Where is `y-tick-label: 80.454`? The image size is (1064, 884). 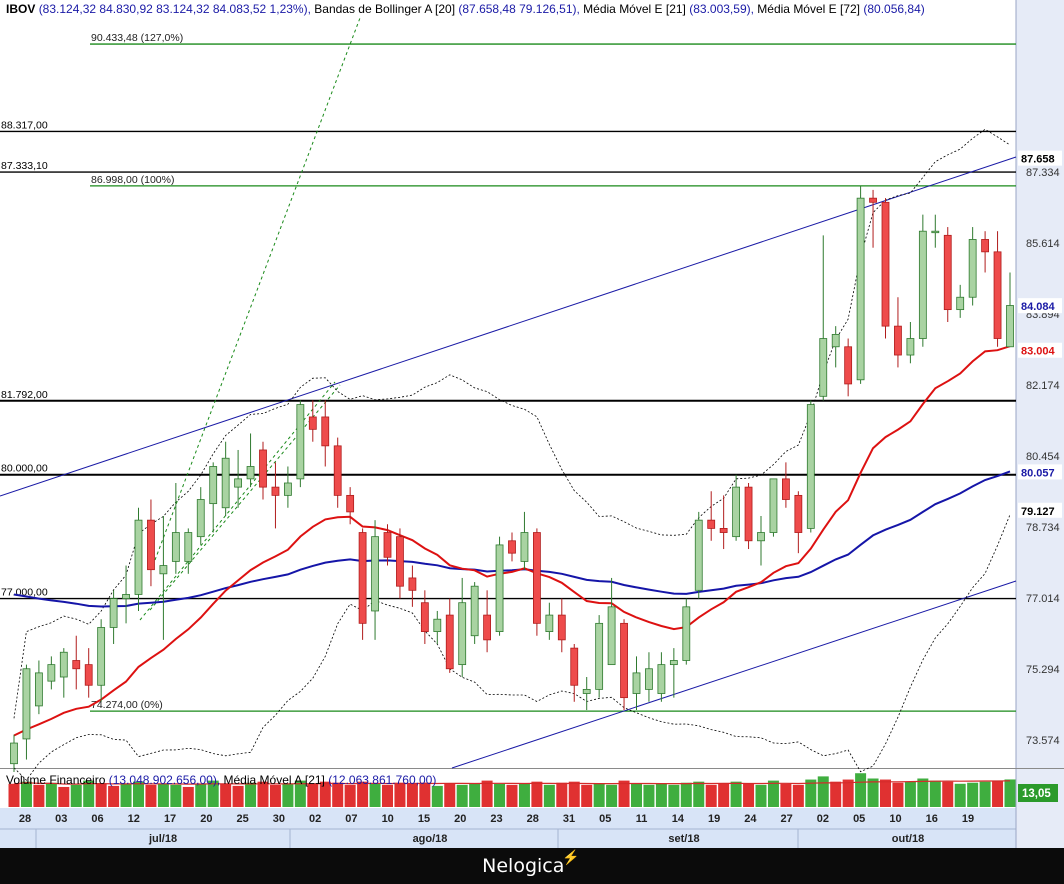
y-tick-label: 80.454 is located at coordinates (1043, 457).